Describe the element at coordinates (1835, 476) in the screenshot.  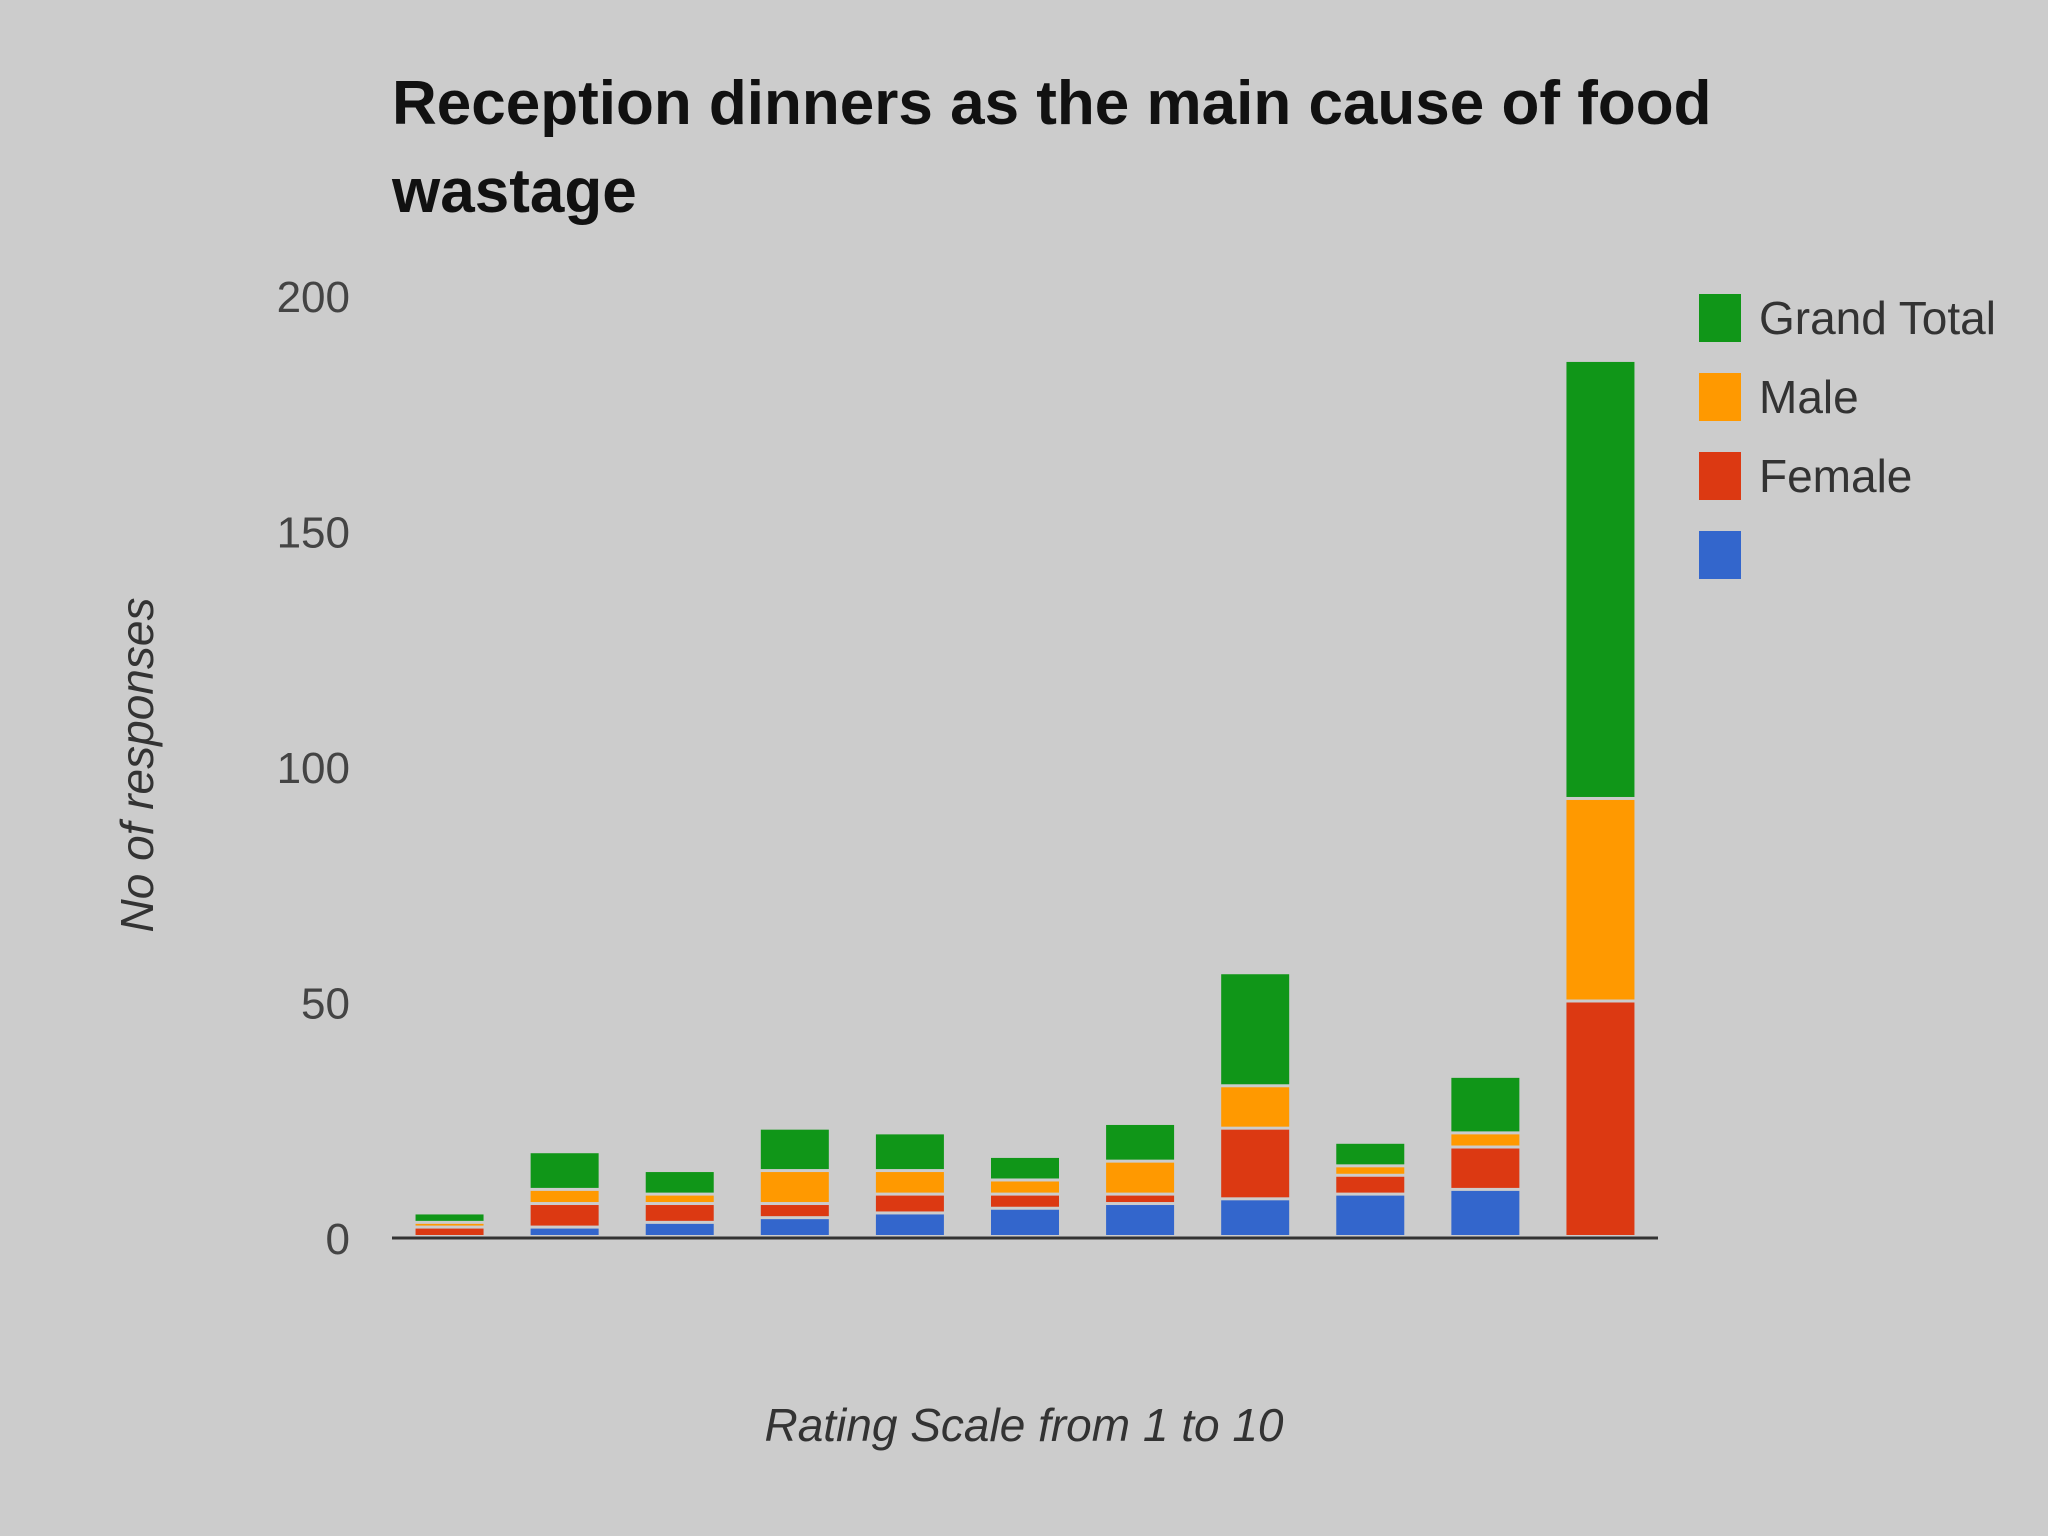
I see `legend-label: Female` at that location.